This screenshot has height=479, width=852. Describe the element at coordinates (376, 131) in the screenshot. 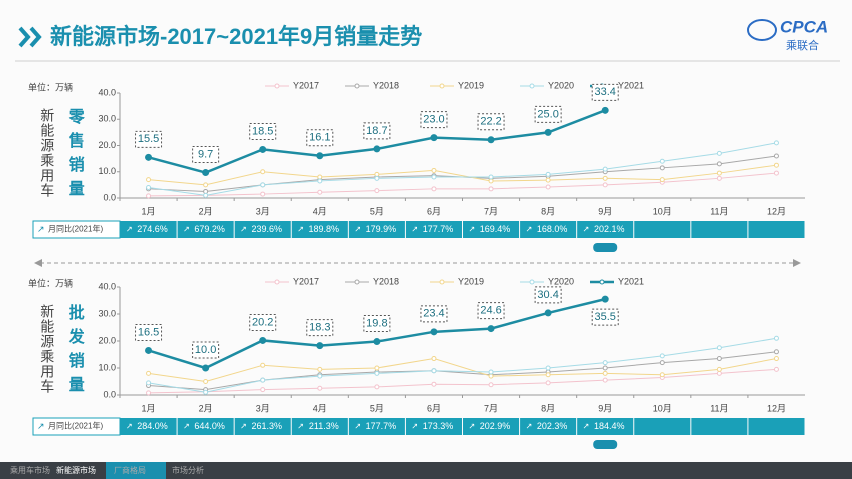

I see `data-label: 18.7` at that location.